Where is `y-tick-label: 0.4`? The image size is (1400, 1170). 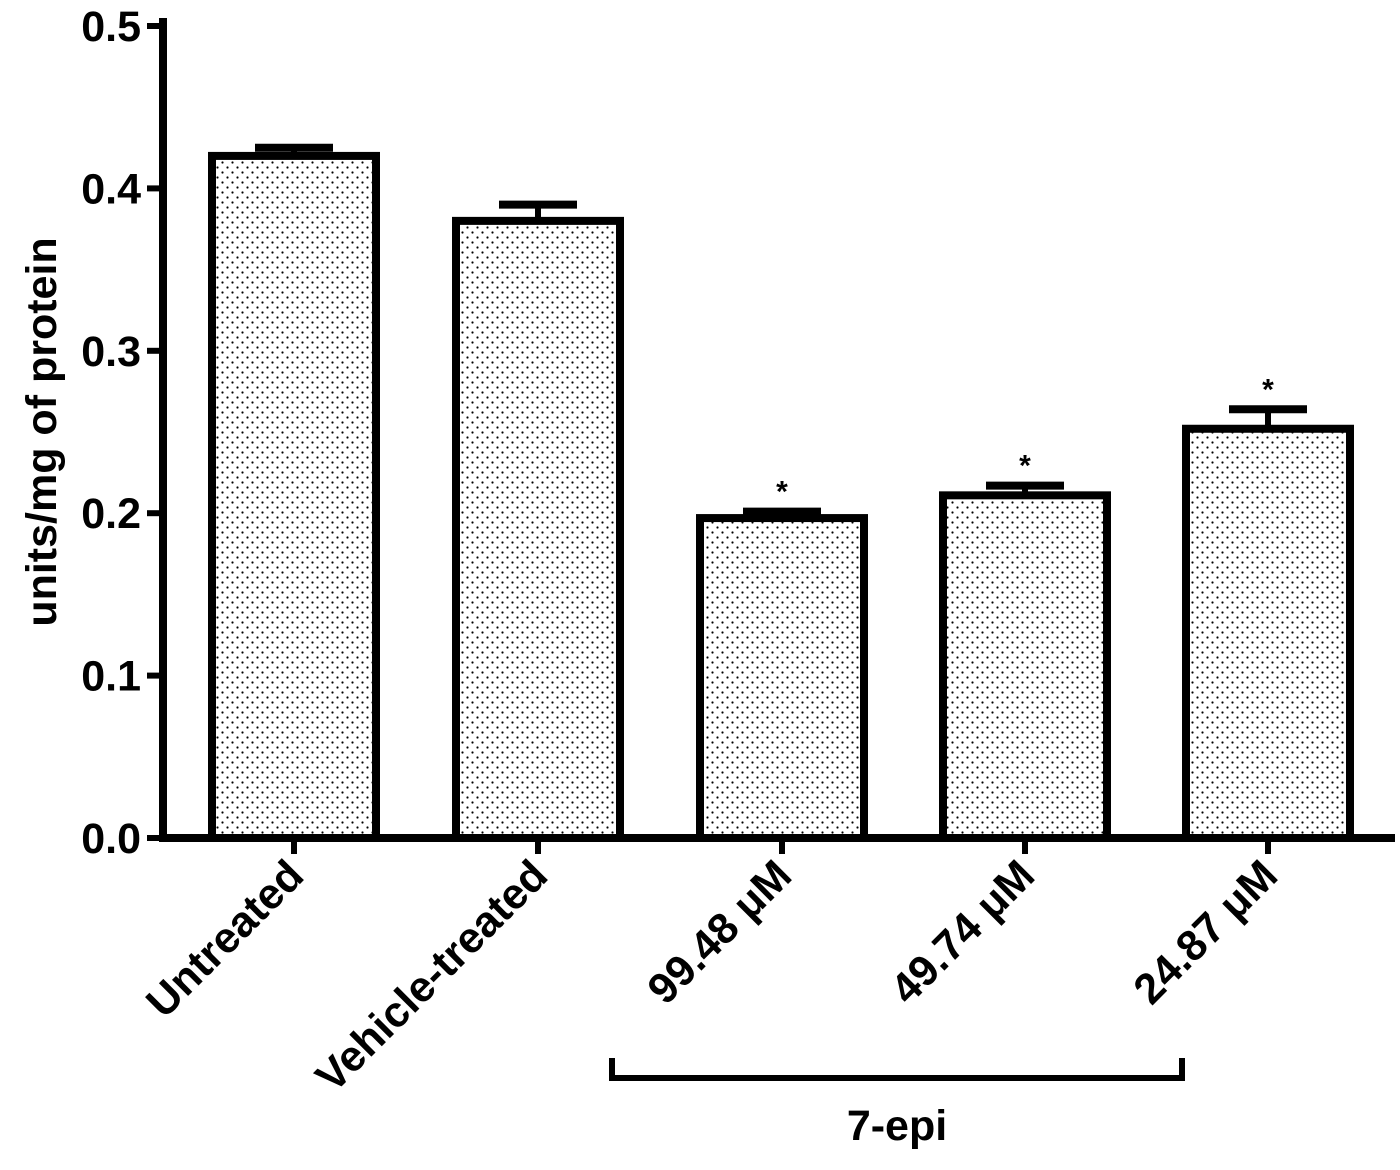
y-tick-label: 0.4 is located at coordinates (111, 189).